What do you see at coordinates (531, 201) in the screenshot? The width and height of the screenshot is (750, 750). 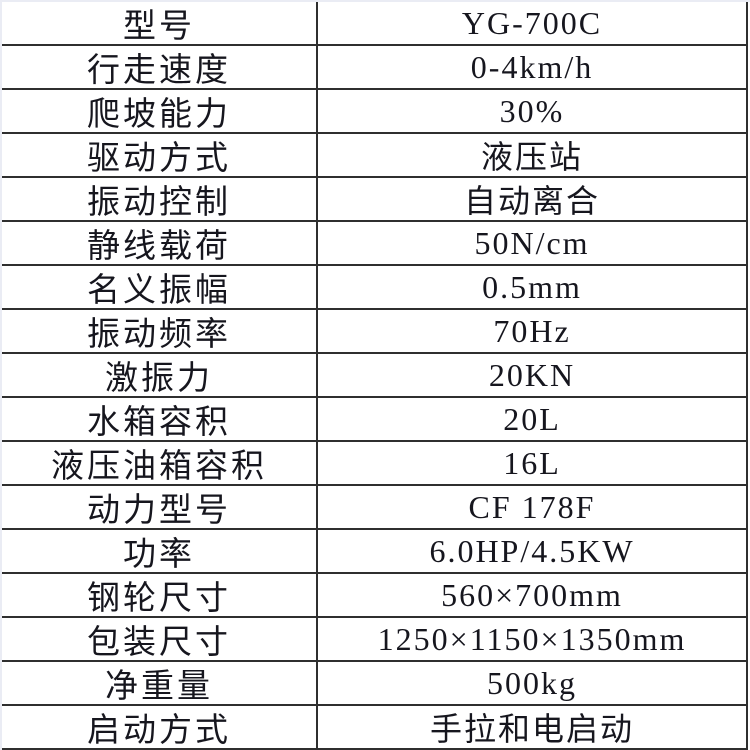 I see `spec-value: 自动离合` at bounding box center [531, 201].